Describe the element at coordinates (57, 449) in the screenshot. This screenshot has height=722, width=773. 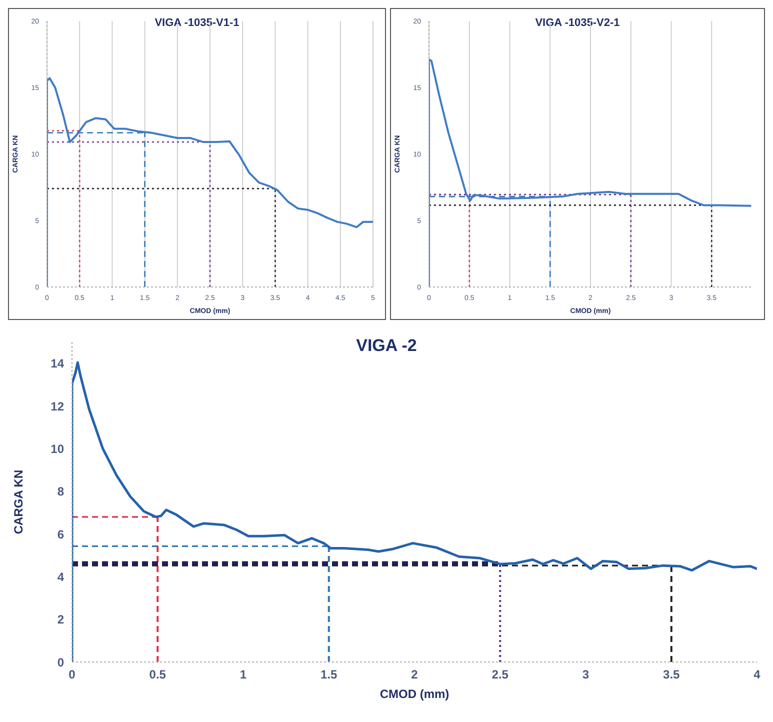
I see `y-tick-label: 10` at that location.